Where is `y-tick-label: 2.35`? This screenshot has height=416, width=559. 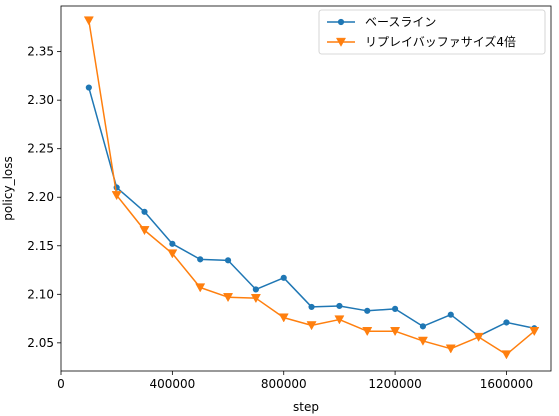 y-tick-label: 2.35 is located at coordinates (40, 52).